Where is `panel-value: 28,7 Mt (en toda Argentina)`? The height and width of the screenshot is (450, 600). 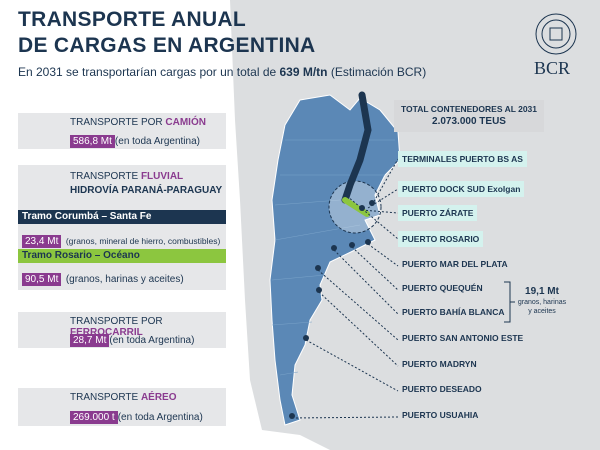 panel-value: 28,7 Mt (en toda Argentina) is located at coordinates (132, 339).